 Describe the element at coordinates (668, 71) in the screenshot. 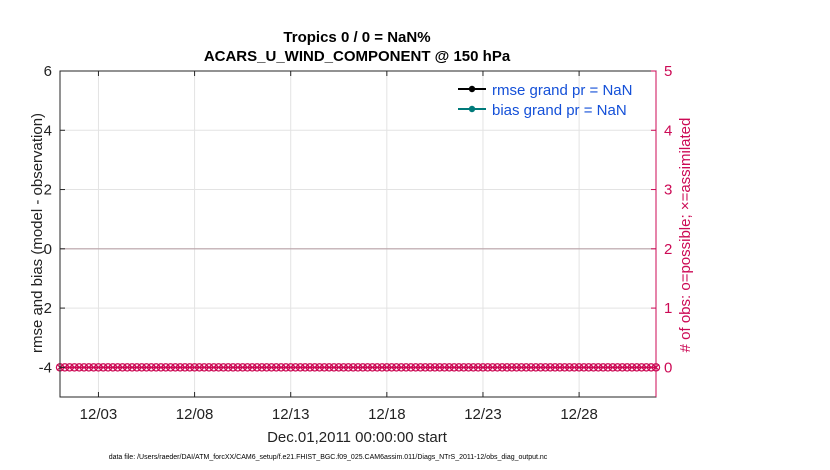

I see `y-right-tick-label: 5` at that location.